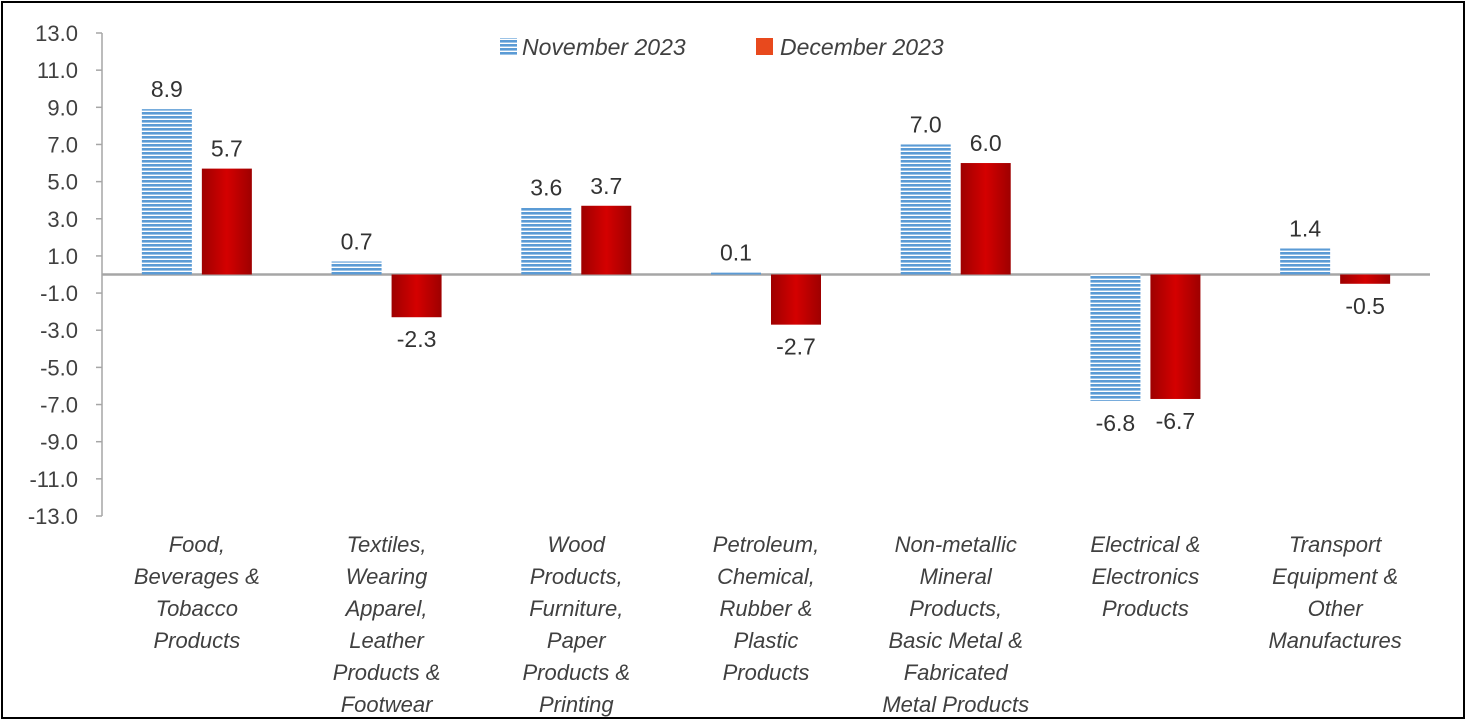 This screenshot has width=1470, height=722. What do you see at coordinates (508, 46) in the screenshot?
I see `legend-swatch-november` at bounding box center [508, 46].